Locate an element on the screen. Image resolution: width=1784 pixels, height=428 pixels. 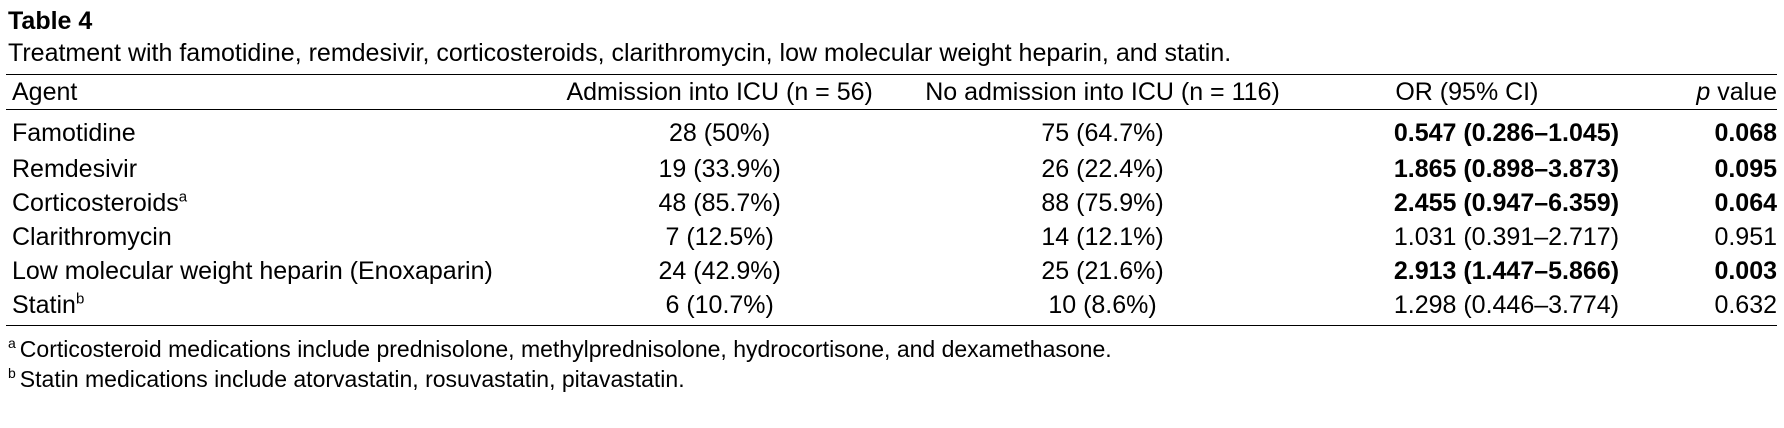
cell-no-icu: 14 (12.1%) is located at coordinates (1102, 236).